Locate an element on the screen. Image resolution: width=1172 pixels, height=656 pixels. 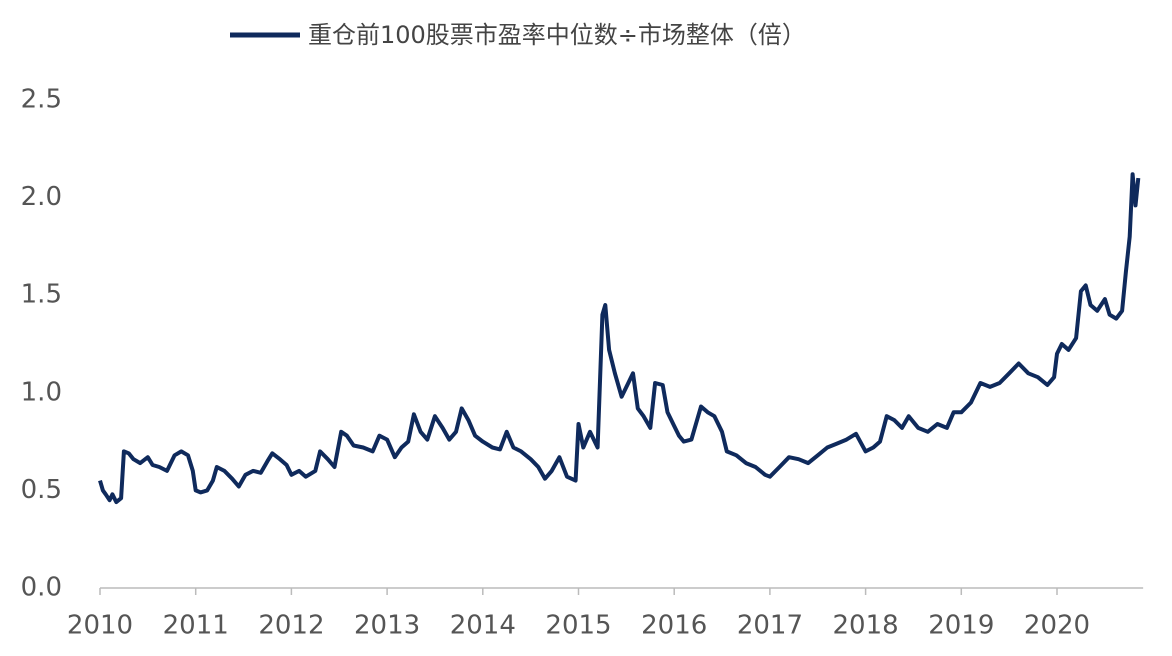
x-tick-label: 2011 is located at coordinates (196, 626).